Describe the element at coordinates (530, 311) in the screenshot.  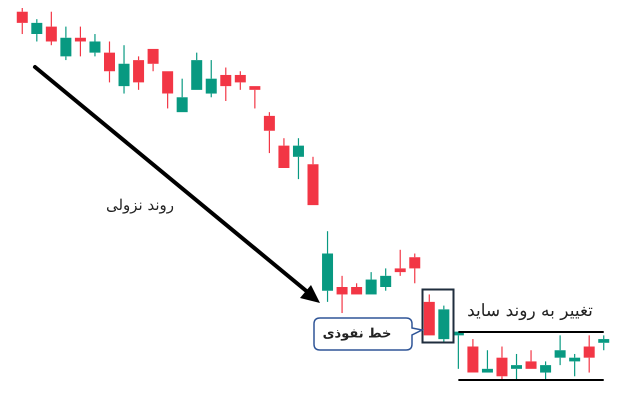
I see `annotation: تغییر به روند ساید` at that location.